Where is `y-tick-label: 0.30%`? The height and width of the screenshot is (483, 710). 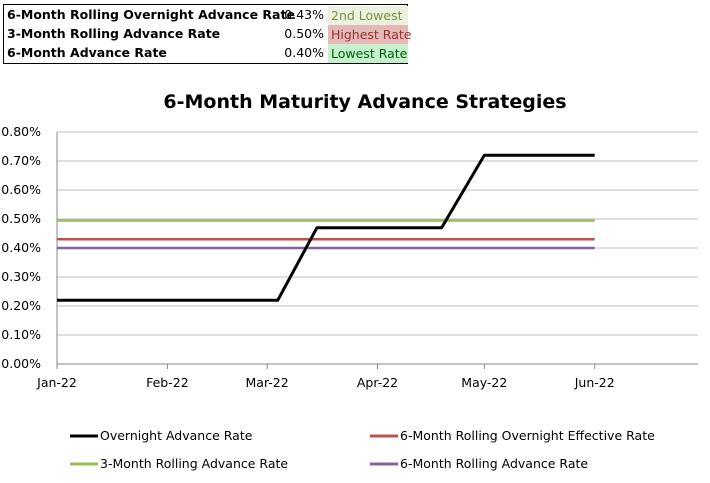
y-tick-label: 0.30% is located at coordinates (21, 276).